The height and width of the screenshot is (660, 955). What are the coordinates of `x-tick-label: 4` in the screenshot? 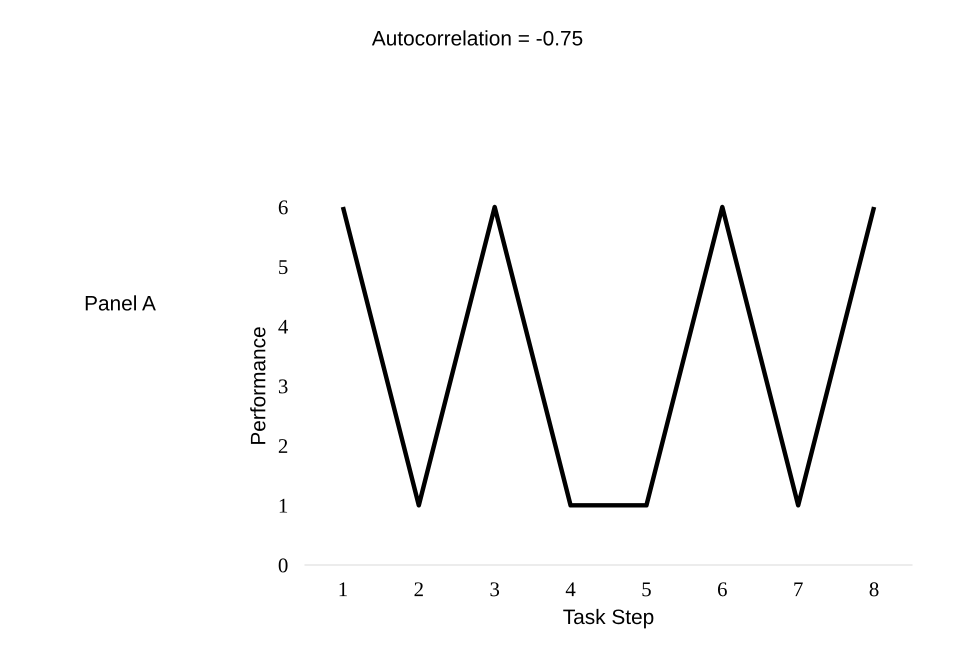 It's located at (571, 589).